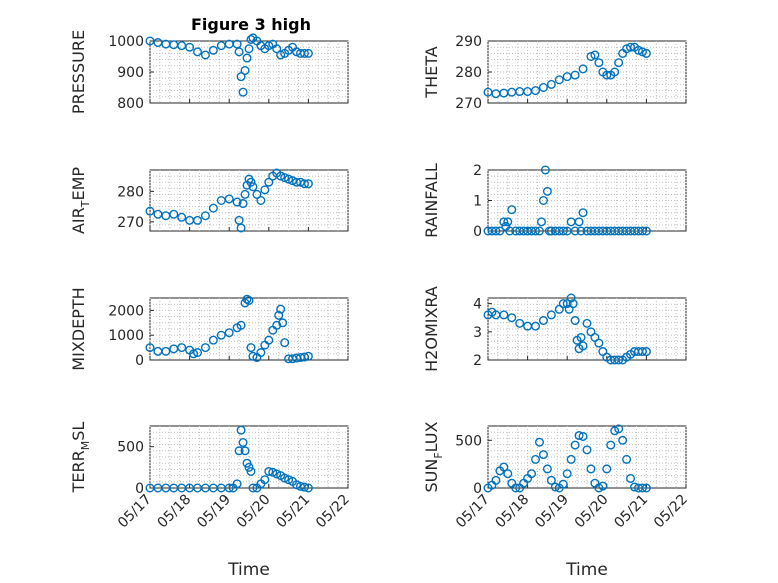  Describe the element at coordinates (130, 73) in the screenshot. I see `y-tick-label: 900` at that location.